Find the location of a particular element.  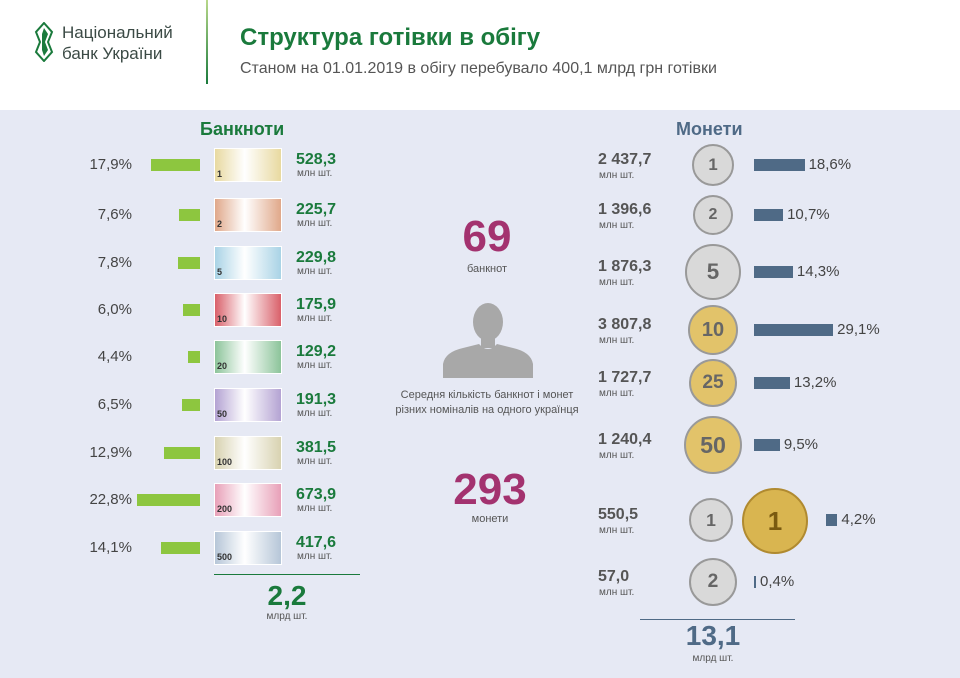

logo-text: Національний банк України is located at coordinates (117, 43).